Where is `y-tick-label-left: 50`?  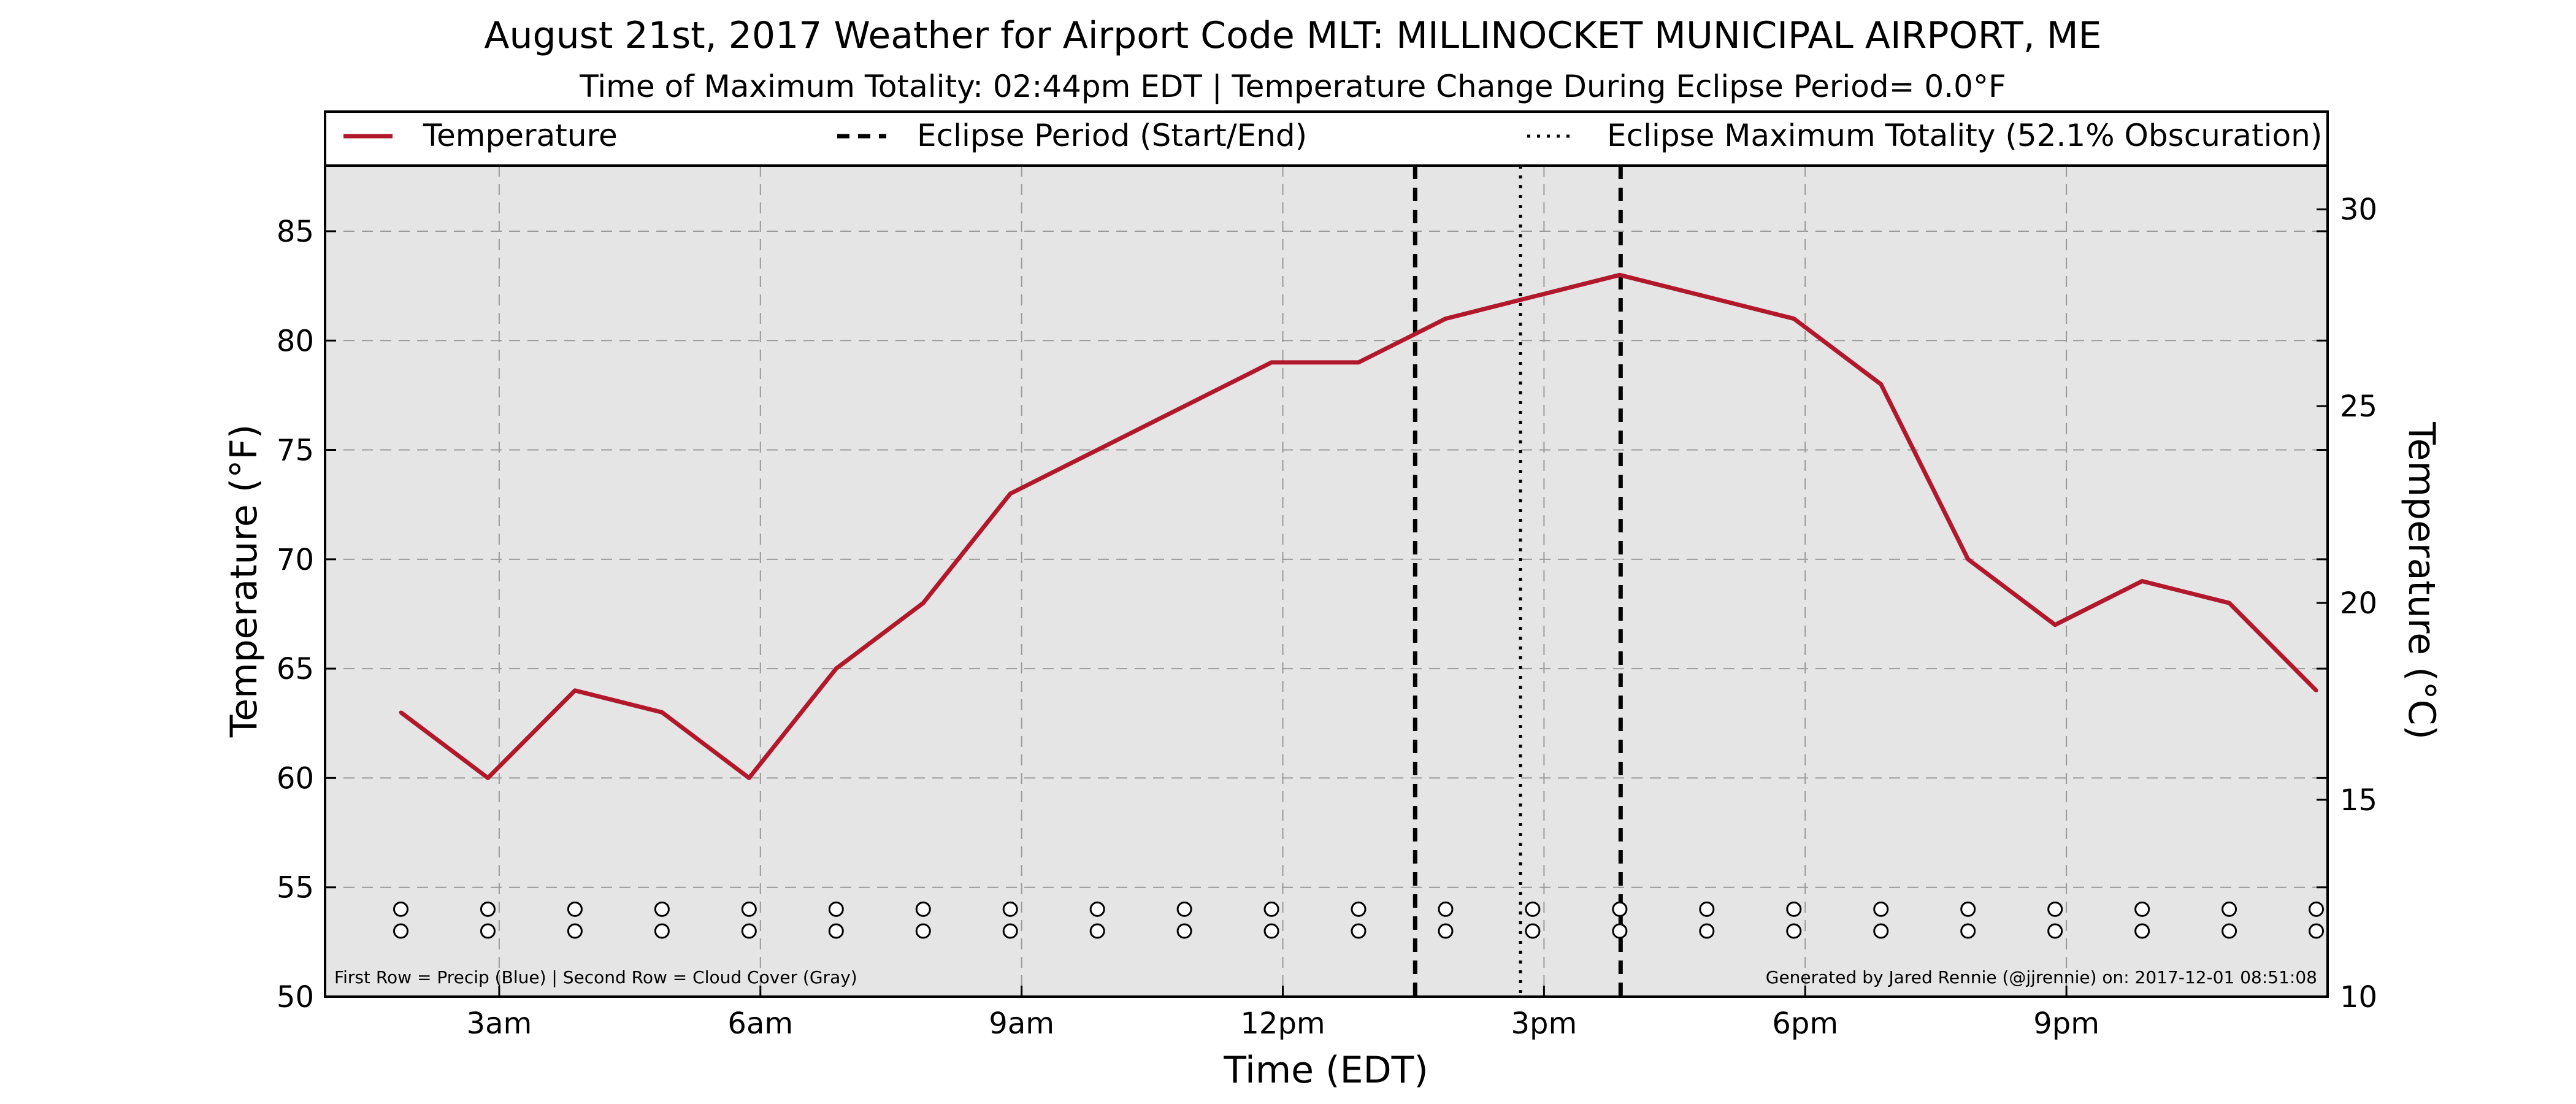 y-tick-label-left: 50 is located at coordinates (295, 997).